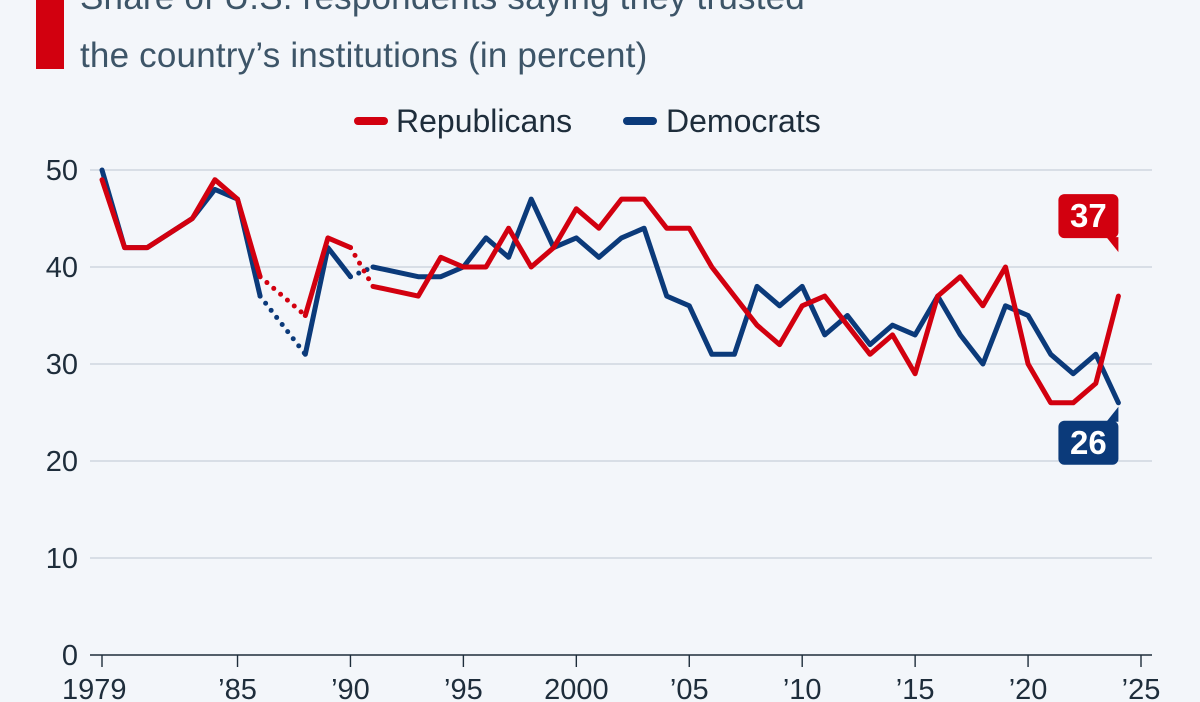 This screenshot has width=1200, height=702. What do you see at coordinates (802, 688) in the screenshot?
I see `x-tick-label: ’10` at bounding box center [802, 688].